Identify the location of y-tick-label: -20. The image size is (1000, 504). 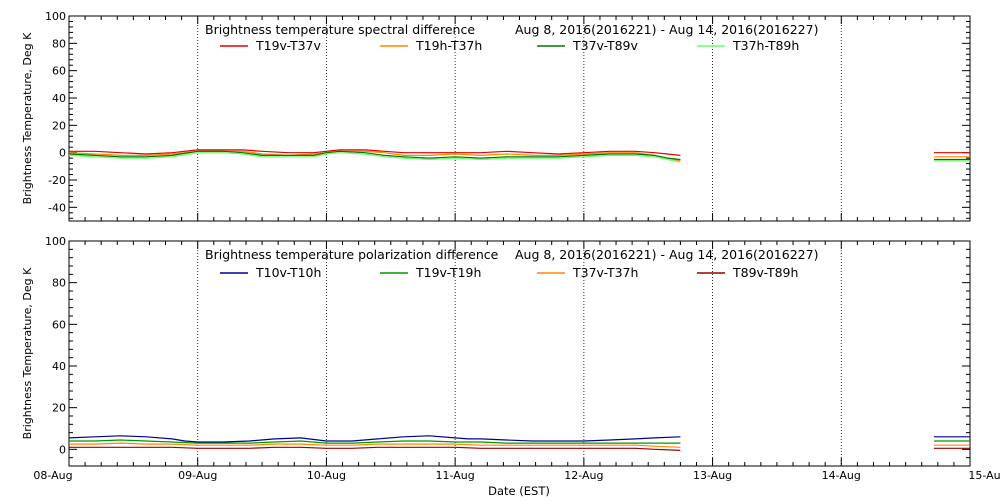
(57, 180).